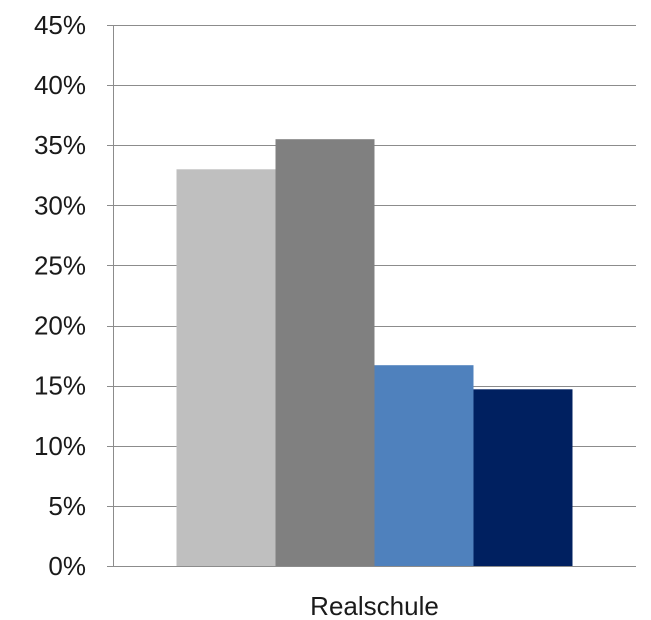  What do you see at coordinates (67, 506) in the screenshot?
I see `y-tick-label-1: 5%` at bounding box center [67, 506].